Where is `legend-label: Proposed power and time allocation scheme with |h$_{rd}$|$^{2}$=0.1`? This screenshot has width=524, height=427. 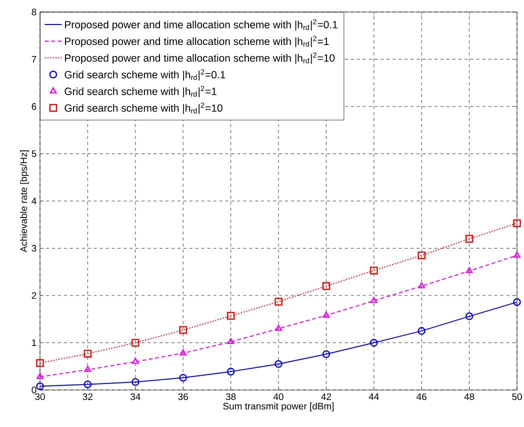
legend-label: Proposed power and time allocation scheme with |h$_{rd}$|$^{2}$=0.1 is located at coordinates (201, 24).